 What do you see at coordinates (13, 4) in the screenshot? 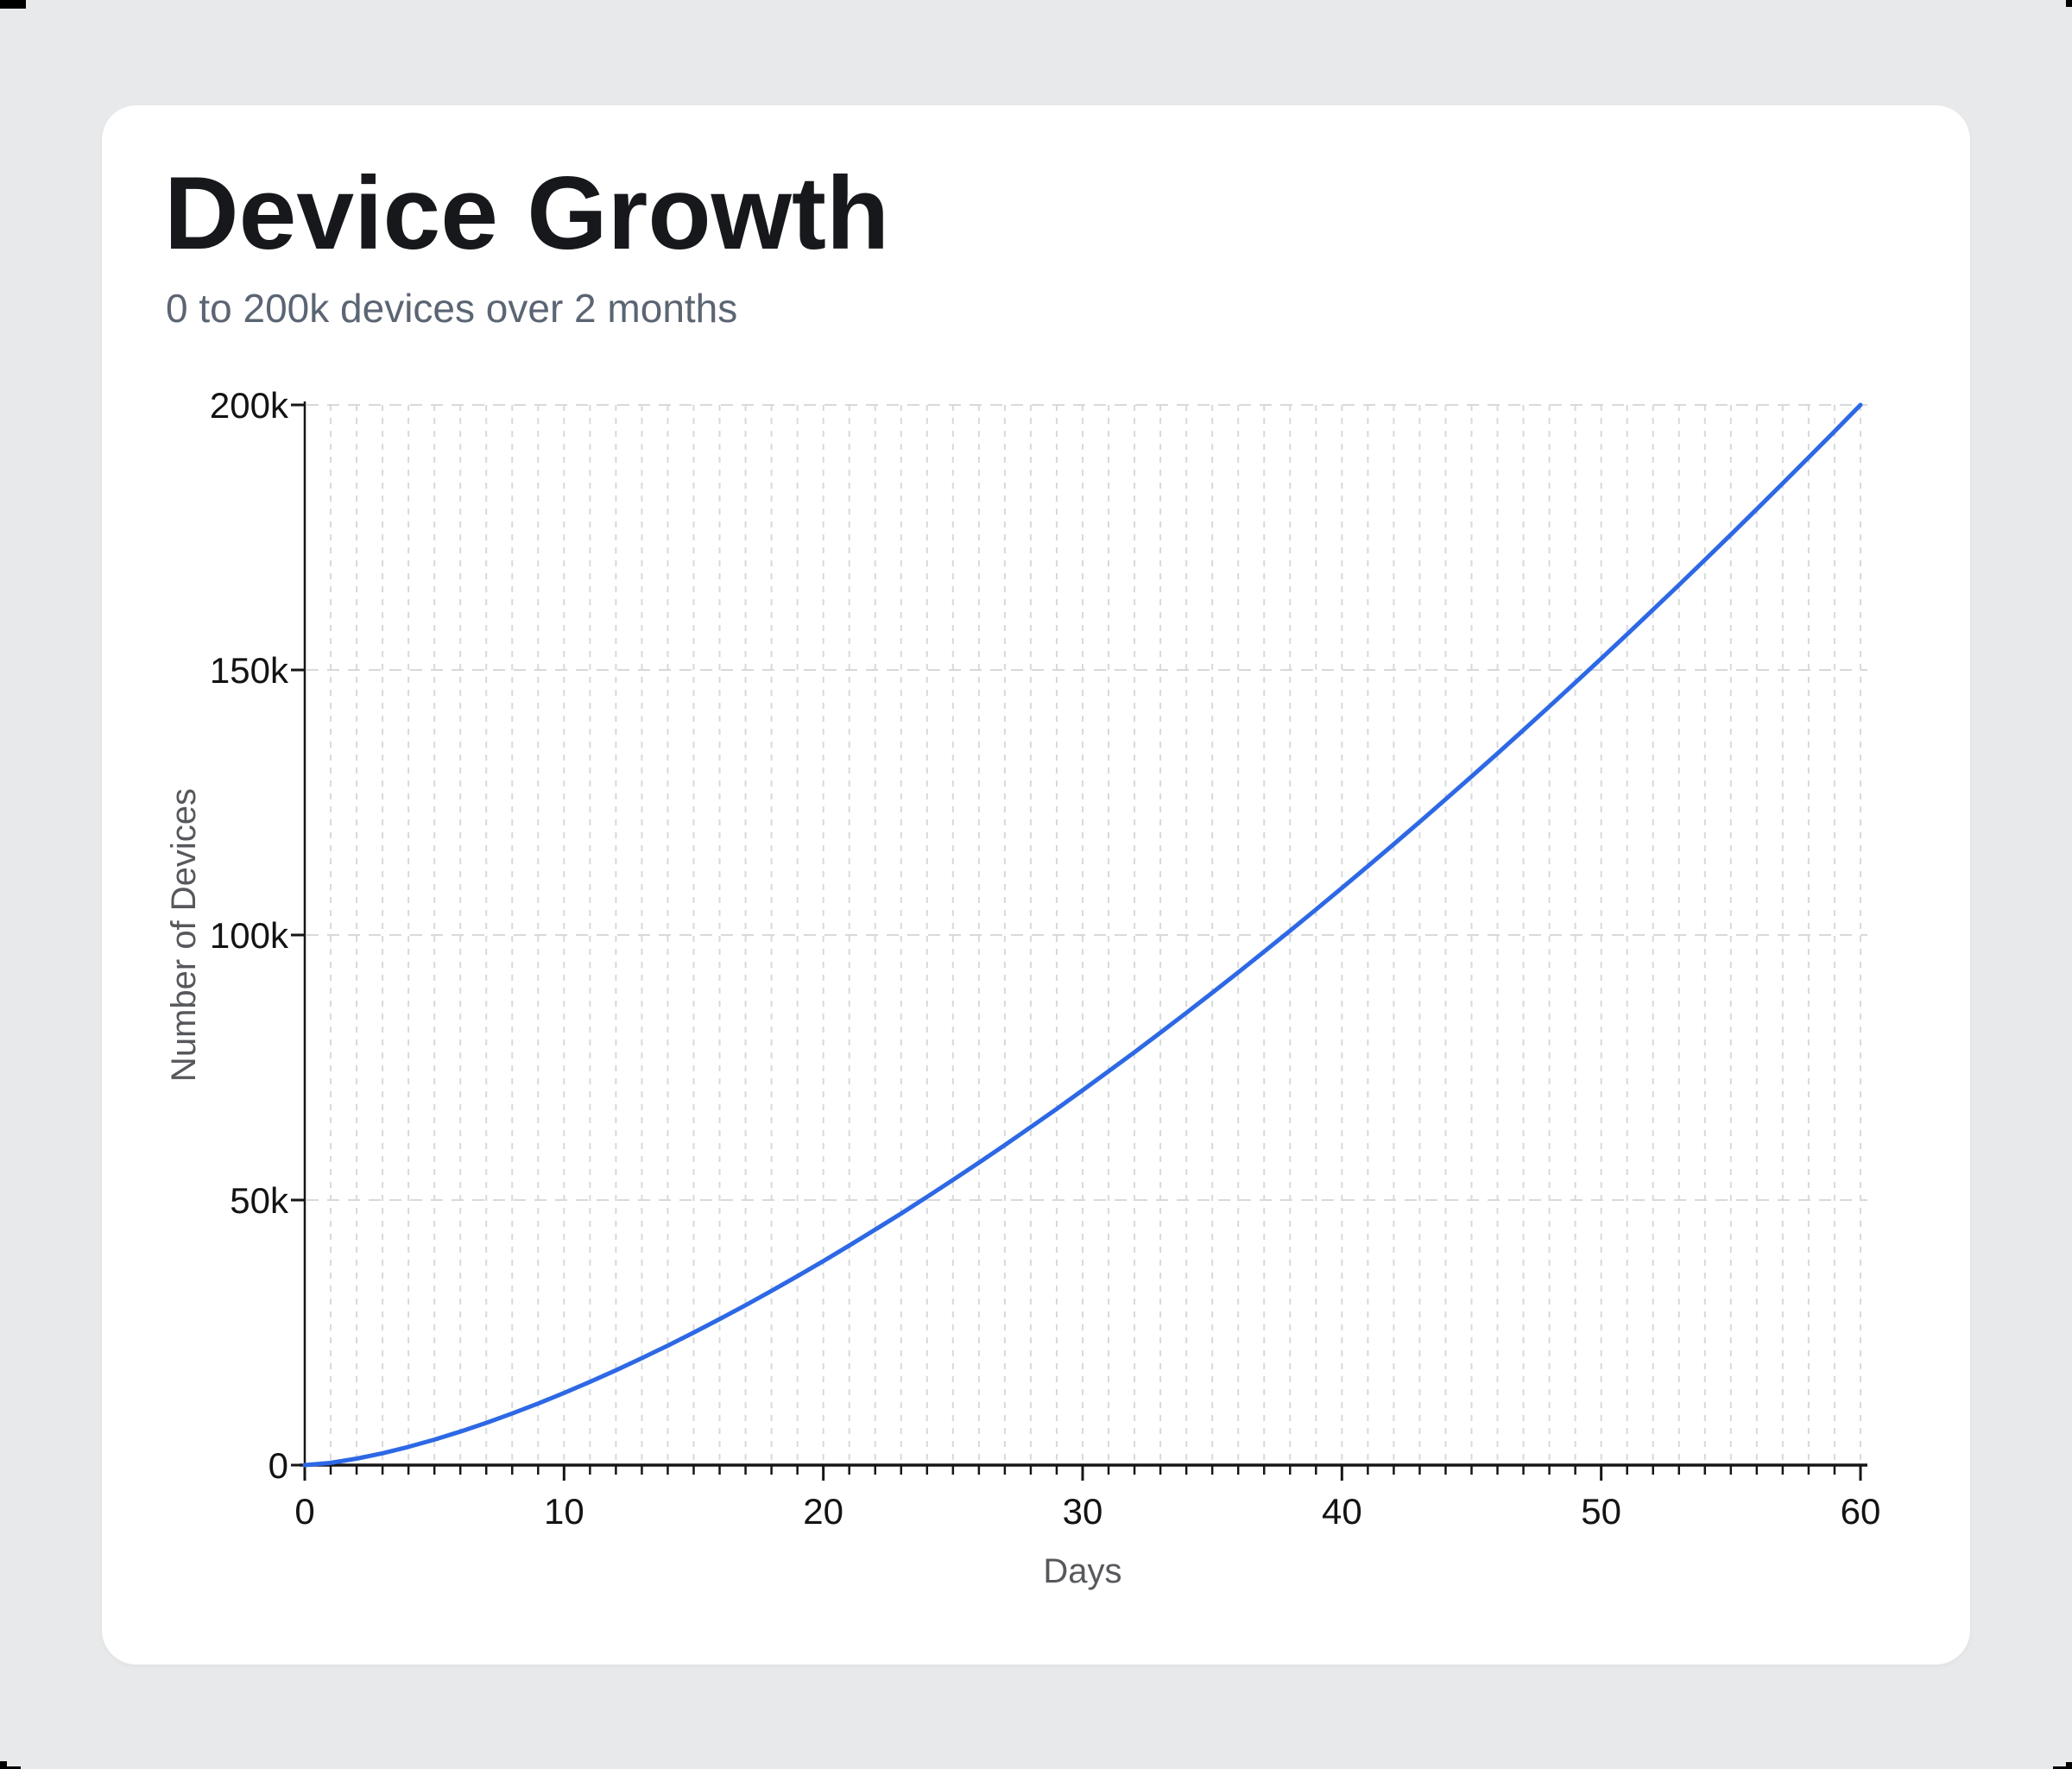
I see `crop-mark-top-left` at bounding box center [13, 4].